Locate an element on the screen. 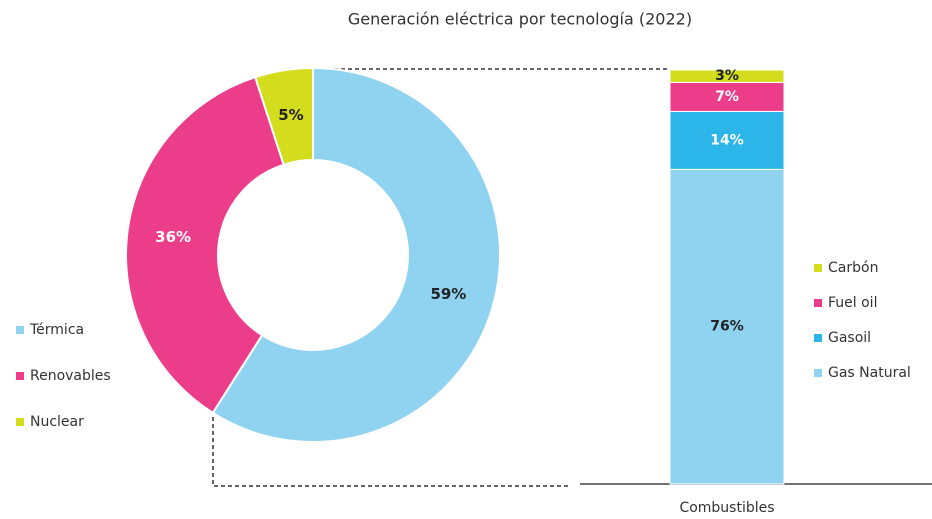 This screenshot has height=519, width=932. data-label: 36% is located at coordinates (173, 237).